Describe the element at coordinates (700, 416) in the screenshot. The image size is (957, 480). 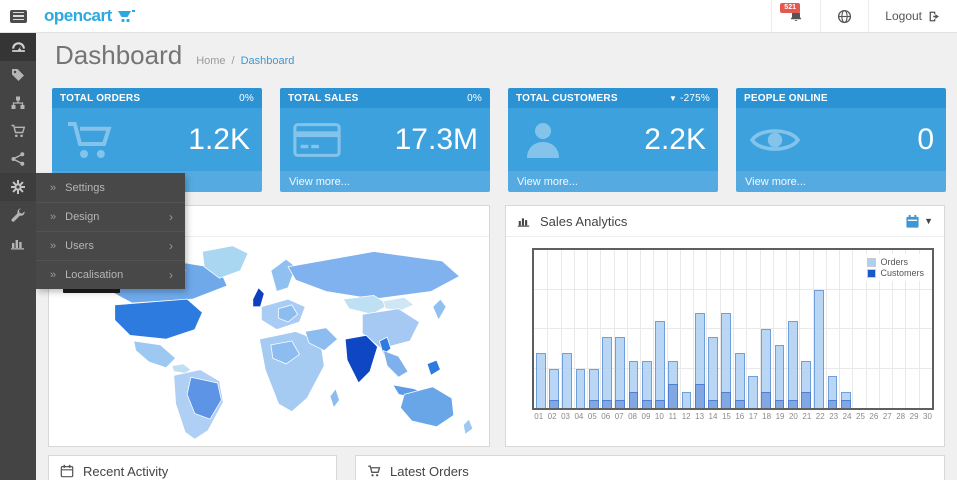
I see `x-tick-label: 13` at that location.